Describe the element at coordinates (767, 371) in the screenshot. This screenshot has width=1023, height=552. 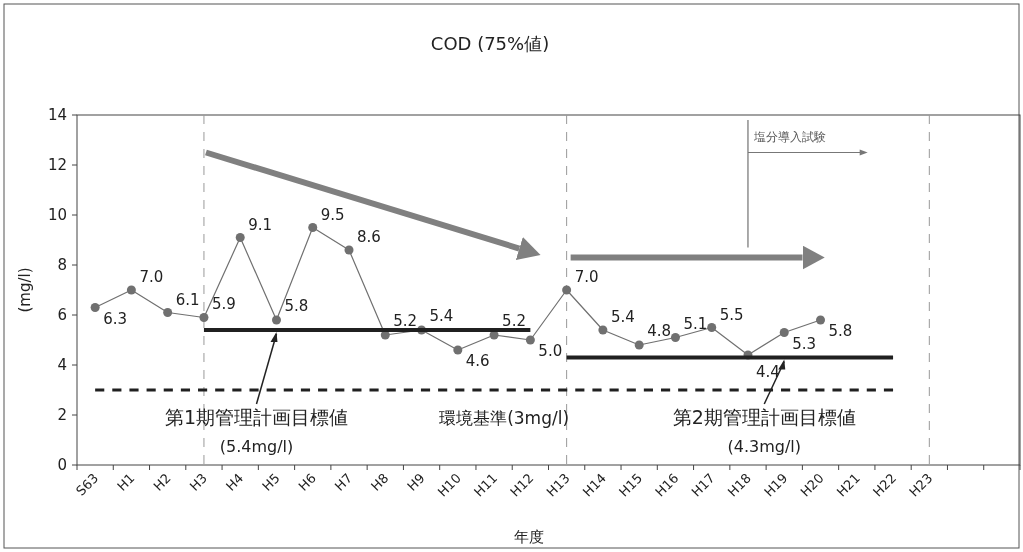
I see `data-label: 4.4` at that location.